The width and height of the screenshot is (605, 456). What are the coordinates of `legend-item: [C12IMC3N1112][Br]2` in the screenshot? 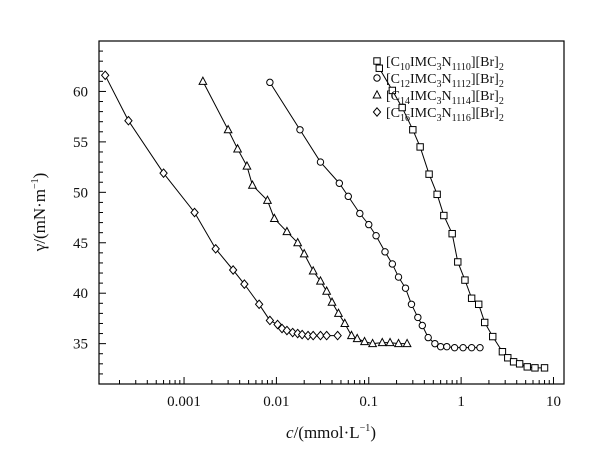 It's located at (438, 81).